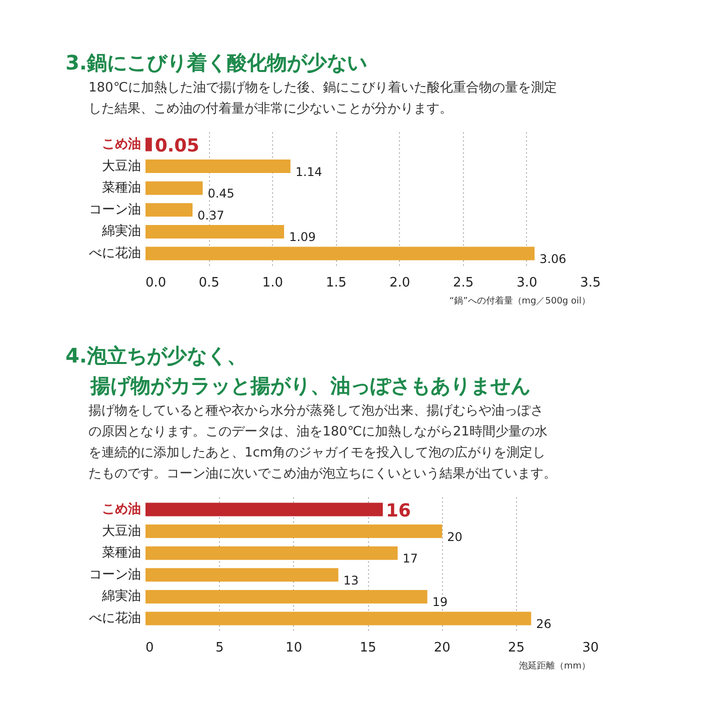 Image resolution: width=720 pixels, height=720 pixels. Describe the element at coordinates (520, 301) in the screenshot. I see `x-axis-title: “鍋”への付着量（mg／500g oil）` at that location.